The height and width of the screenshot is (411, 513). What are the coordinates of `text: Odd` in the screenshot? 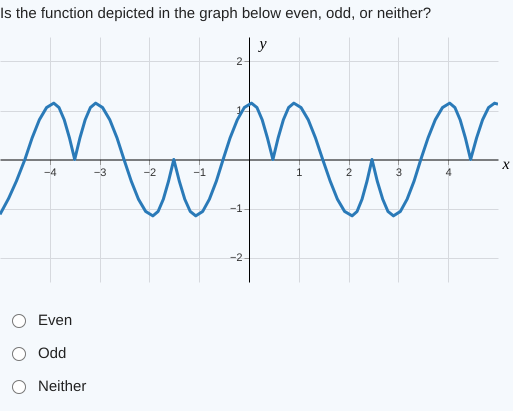 It's located at (52, 353).